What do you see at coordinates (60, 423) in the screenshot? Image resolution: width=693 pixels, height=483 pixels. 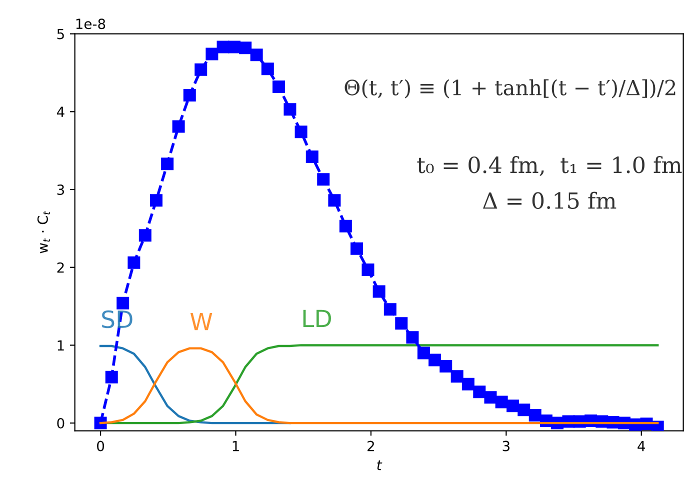 I see `y-tick-label: 0` at bounding box center [60, 423].